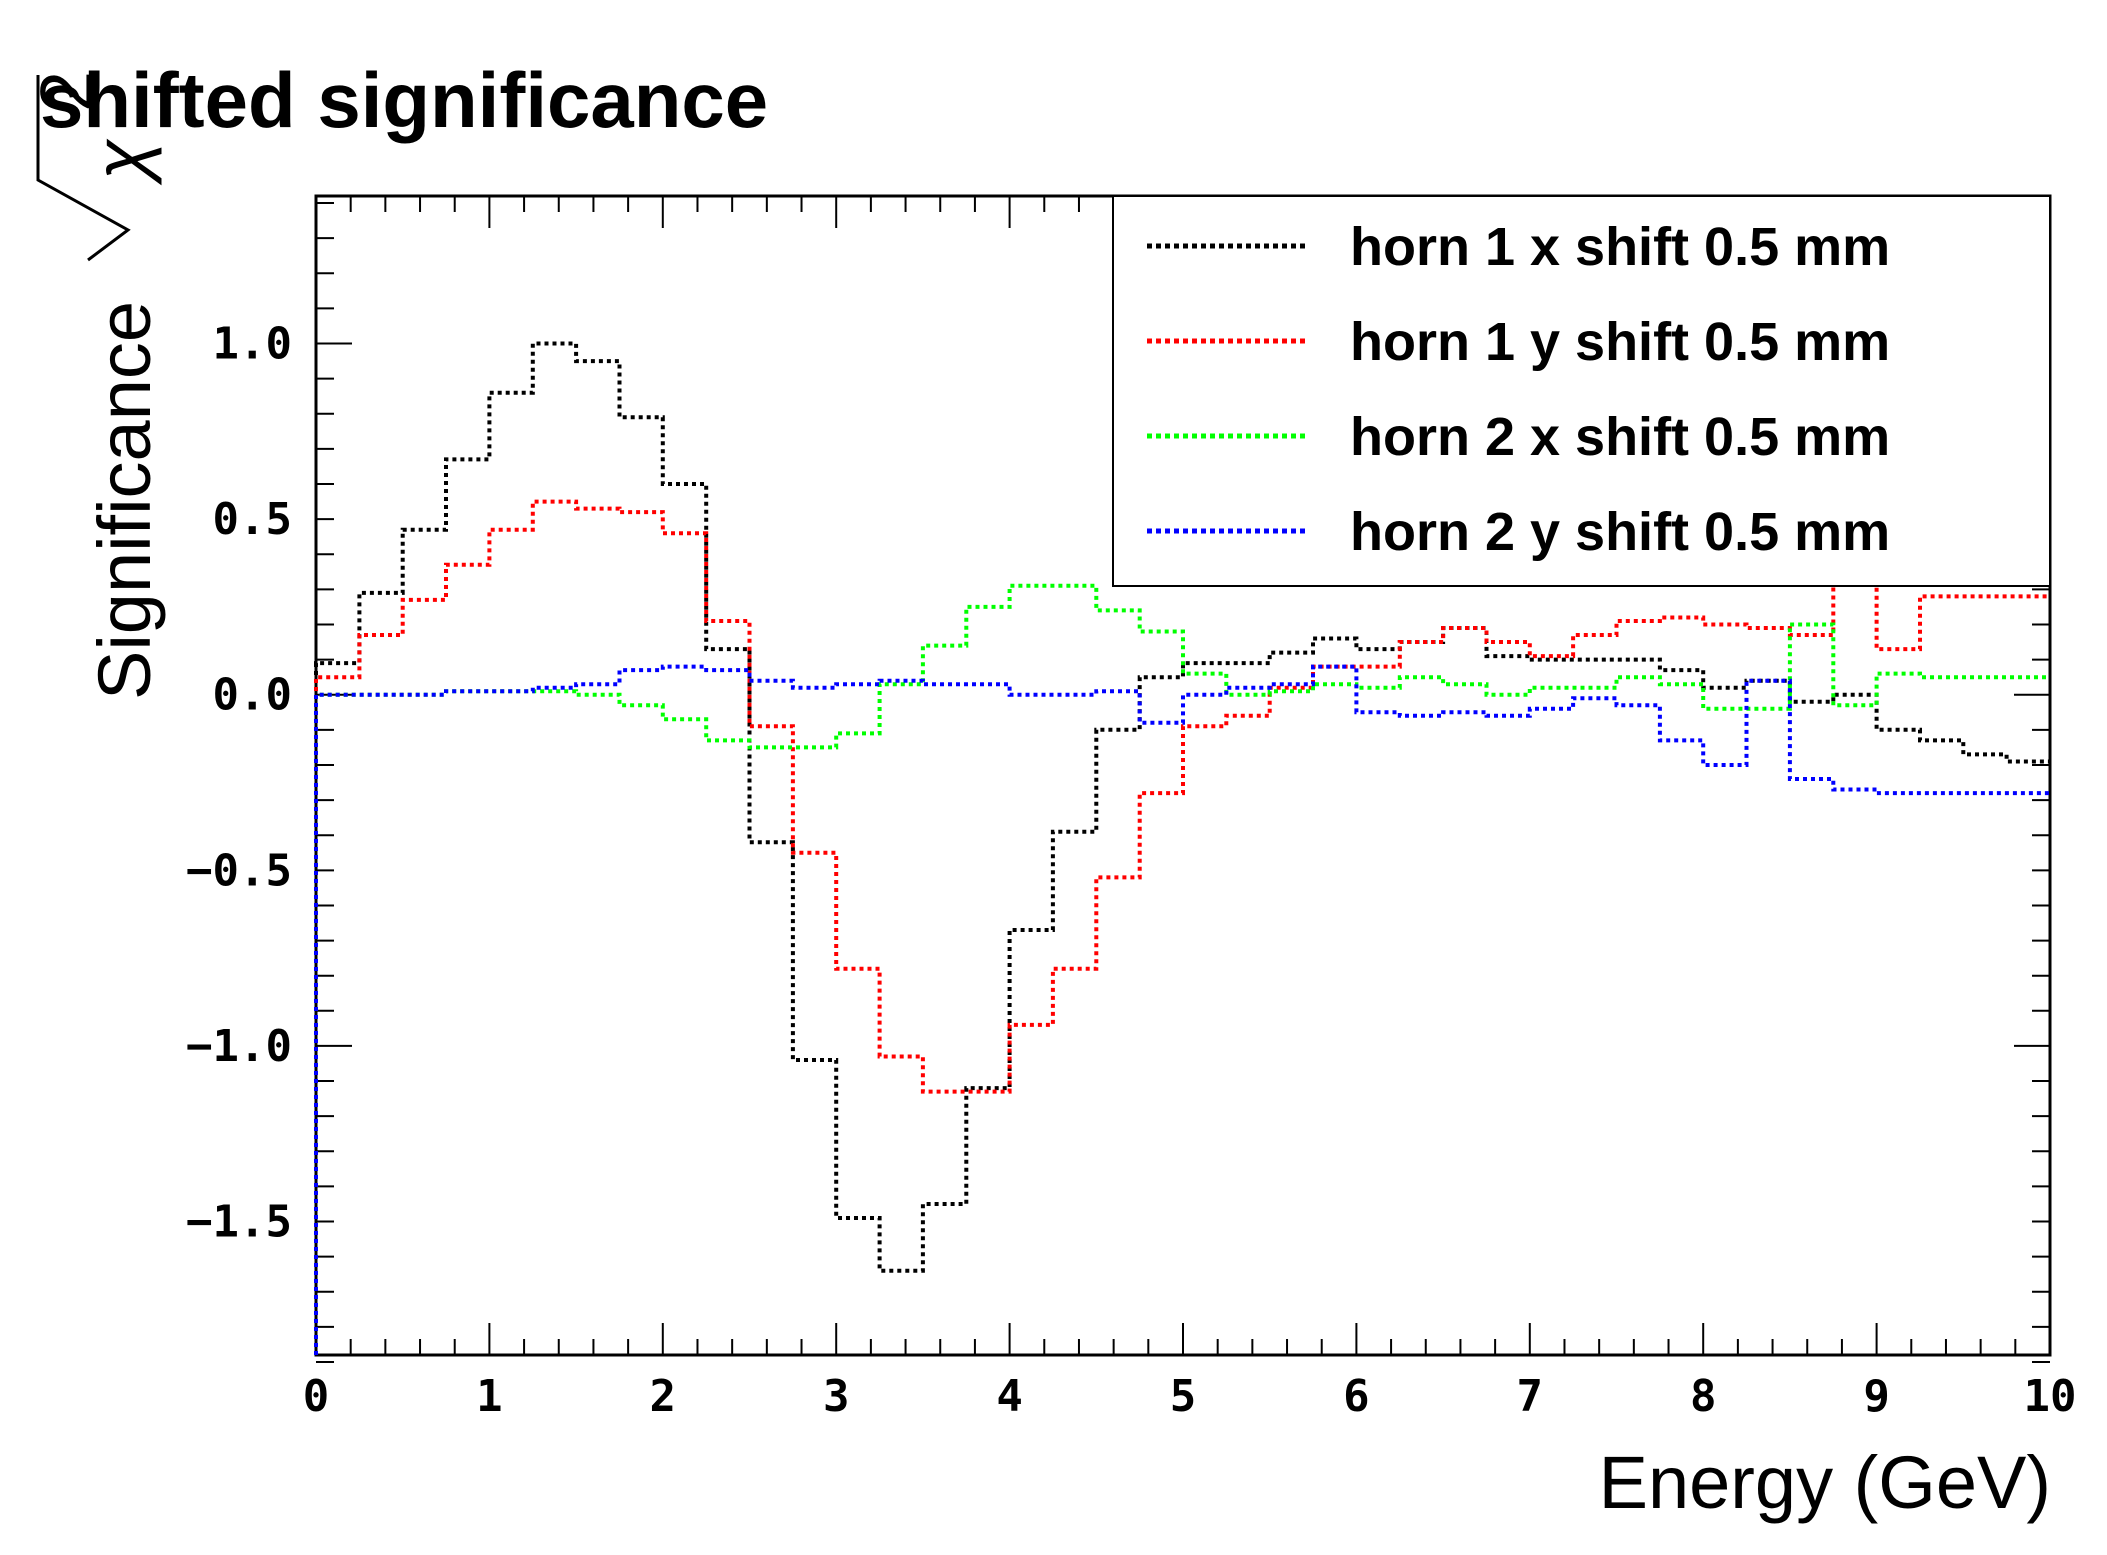  What do you see at coordinates (316, 1396) in the screenshot?
I see `x-tick-label: 0` at bounding box center [316, 1396].